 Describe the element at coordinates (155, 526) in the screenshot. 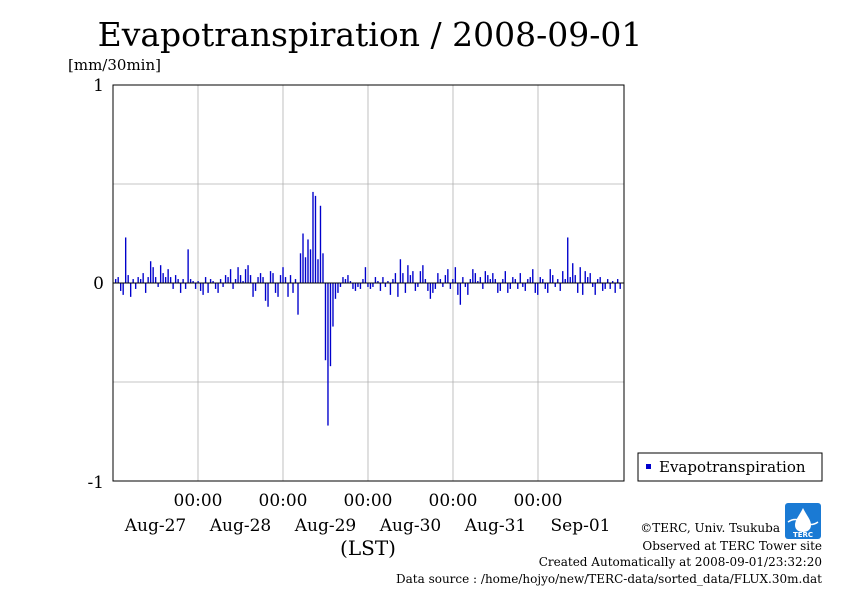

I see `x-tick-date-label: Aug-27` at that location.